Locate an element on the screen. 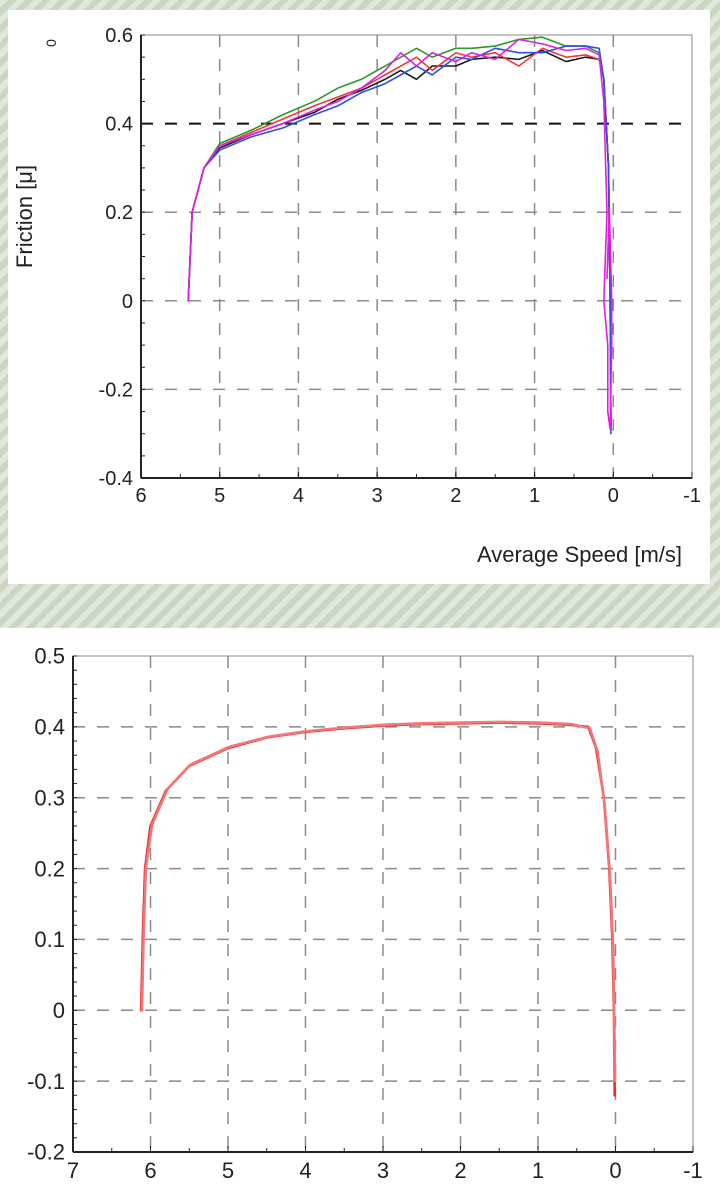 The height and width of the screenshot is (1201, 720). y-tick-label: -0.4 is located at coordinates (116, 479).